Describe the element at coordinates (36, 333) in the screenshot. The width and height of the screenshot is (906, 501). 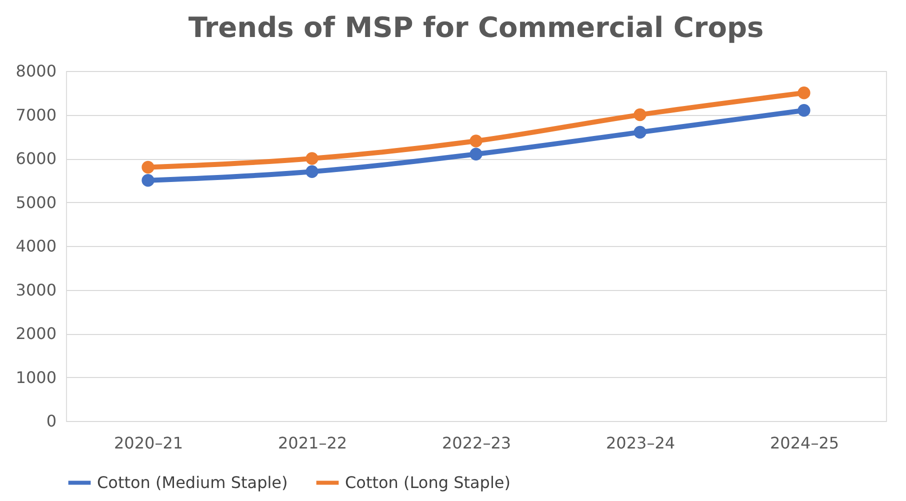
I see `y-tick-label: 2000` at that location.